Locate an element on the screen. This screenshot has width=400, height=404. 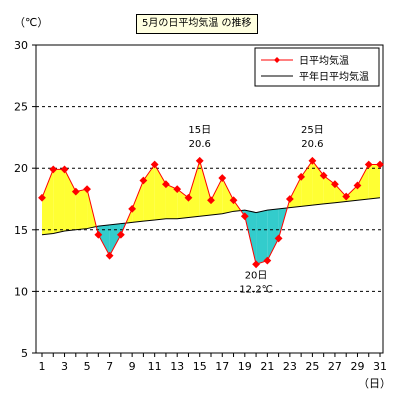
x-tick-label: 27 is located at coordinates (335, 366).